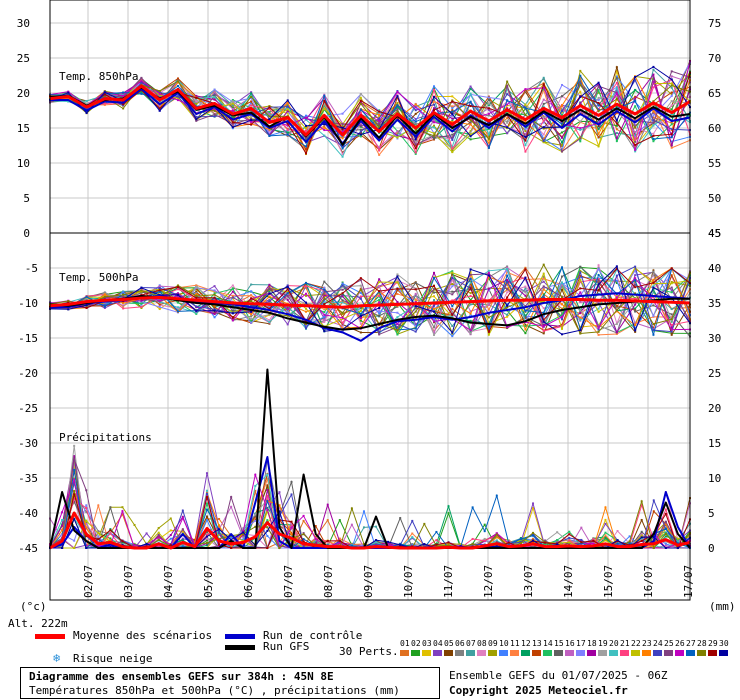 This screenshot has height=700, width=740. I want to click on pert-number: 24, so click(658, 643).